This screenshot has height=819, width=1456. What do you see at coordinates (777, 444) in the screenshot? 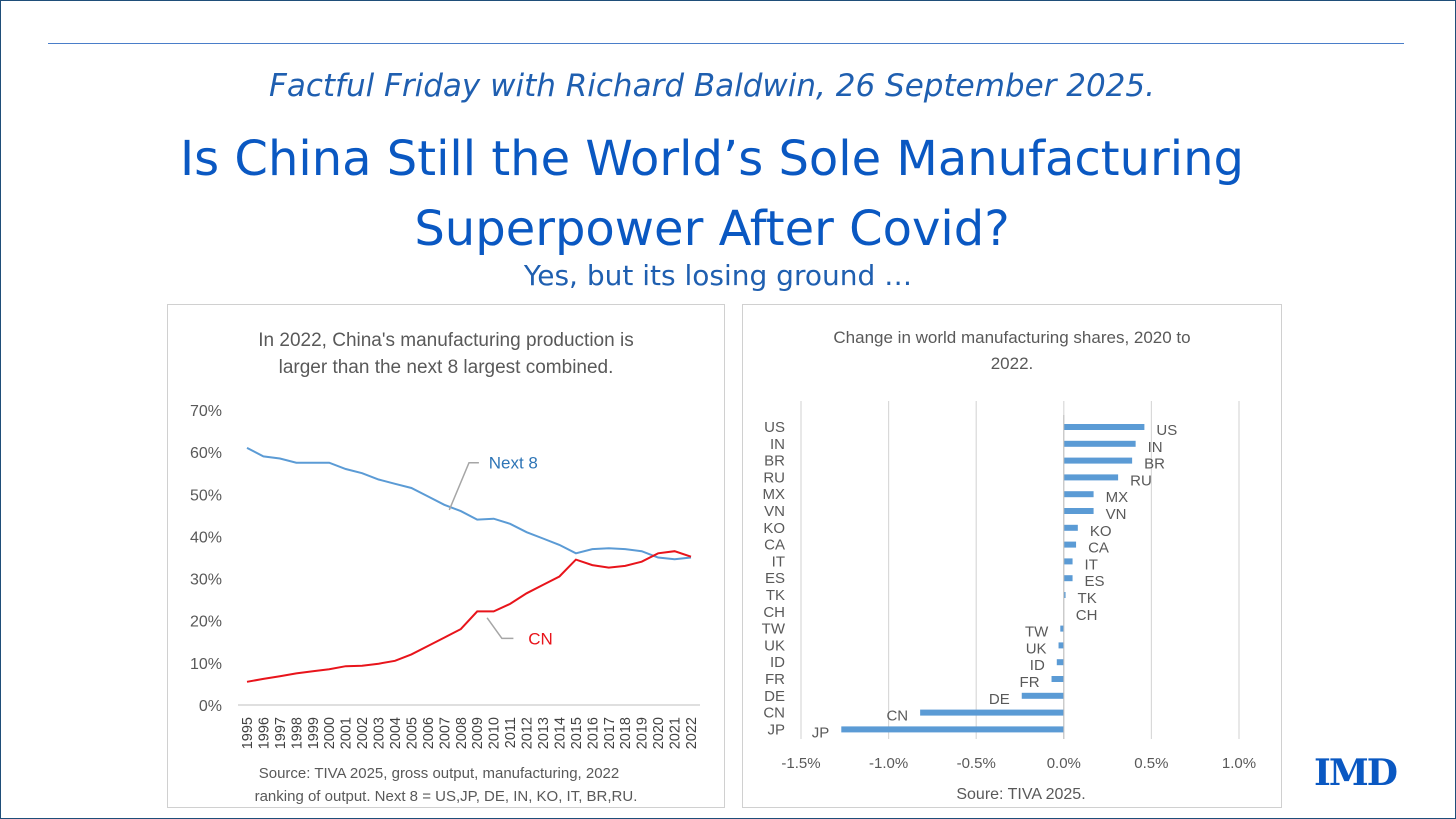
I see `category-label: IN` at bounding box center [777, 444].